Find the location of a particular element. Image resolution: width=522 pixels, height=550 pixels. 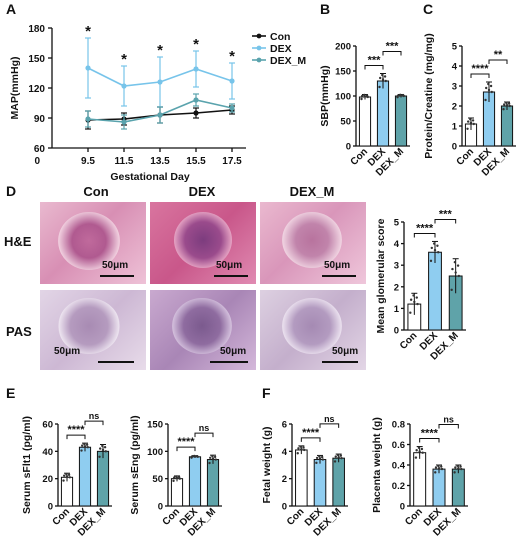

bar-con is located at coordinates (301, 478).